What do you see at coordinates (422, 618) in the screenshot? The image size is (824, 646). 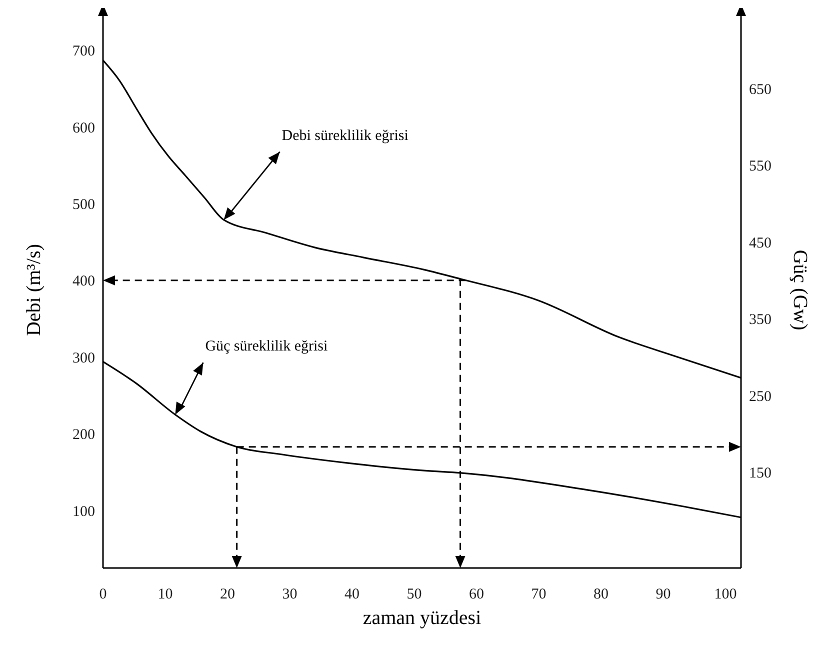 I see `x-axis-title: zaman yüzdesi` at bounding box center [422, 618].